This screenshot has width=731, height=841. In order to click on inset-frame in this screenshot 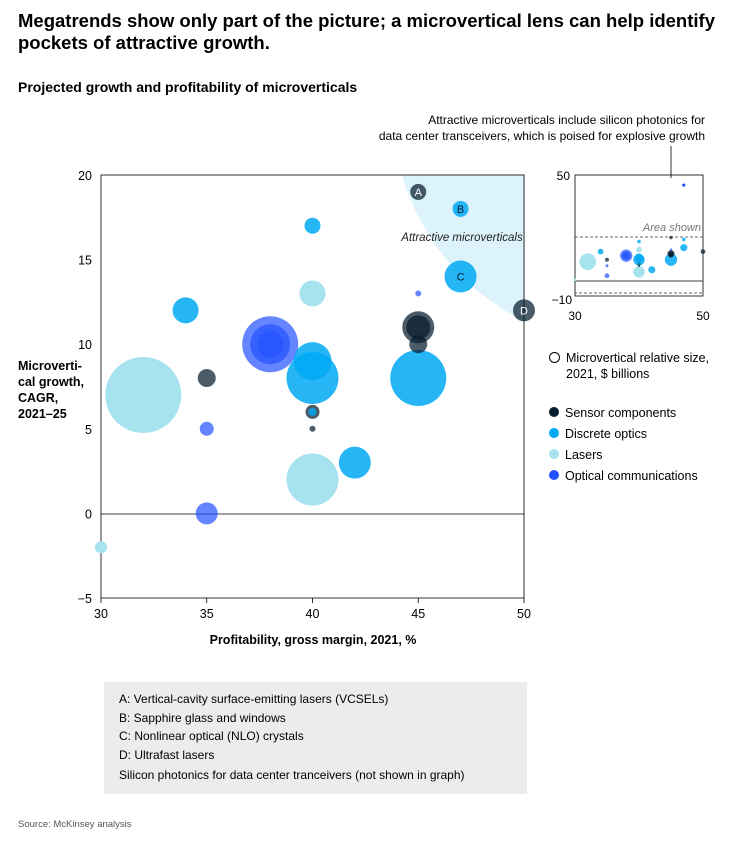, I will do `click(639, 235)`.